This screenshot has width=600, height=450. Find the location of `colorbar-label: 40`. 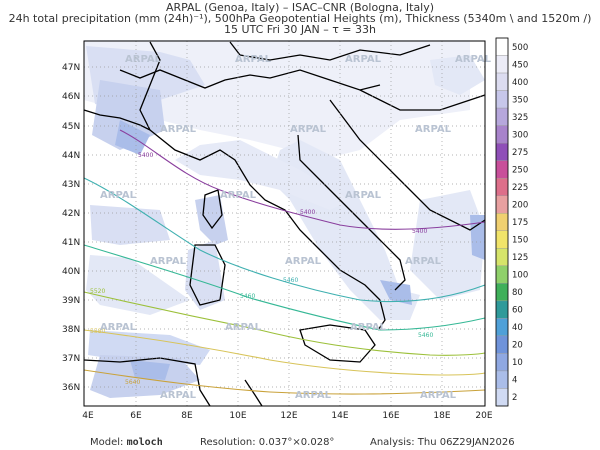

colorbar-label: 40 is located at coordinates (517, 328).